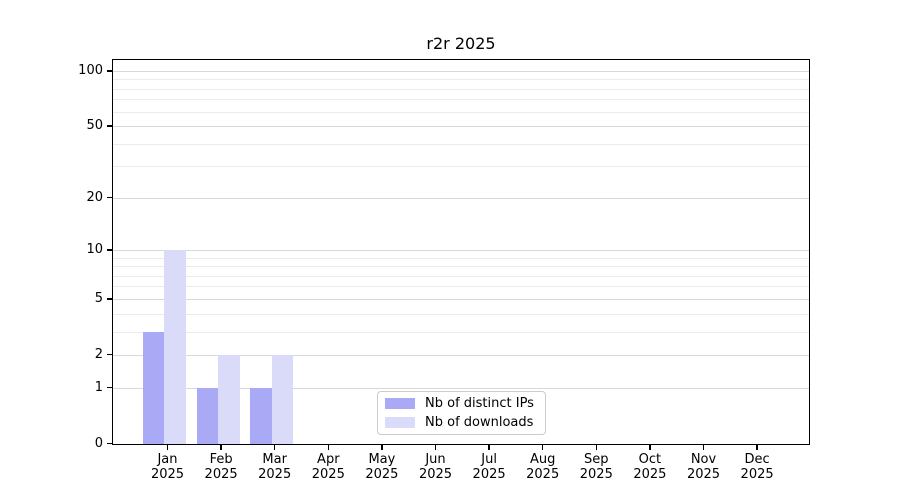  I want to click on y-tick-label: 10, so click(94, 249).